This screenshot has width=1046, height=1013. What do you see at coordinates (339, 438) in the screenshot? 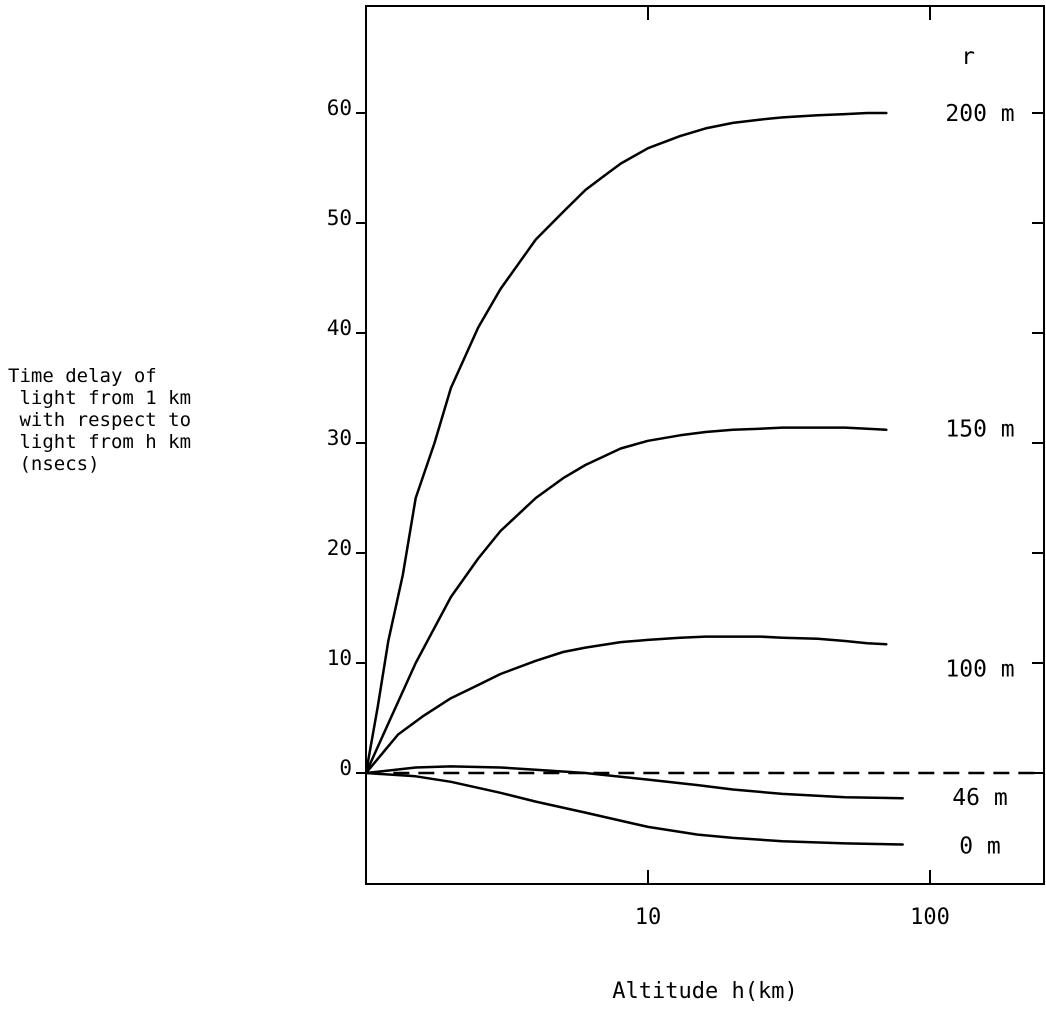
I see `y-tick-label: 30` at bounding box center [339, 438].